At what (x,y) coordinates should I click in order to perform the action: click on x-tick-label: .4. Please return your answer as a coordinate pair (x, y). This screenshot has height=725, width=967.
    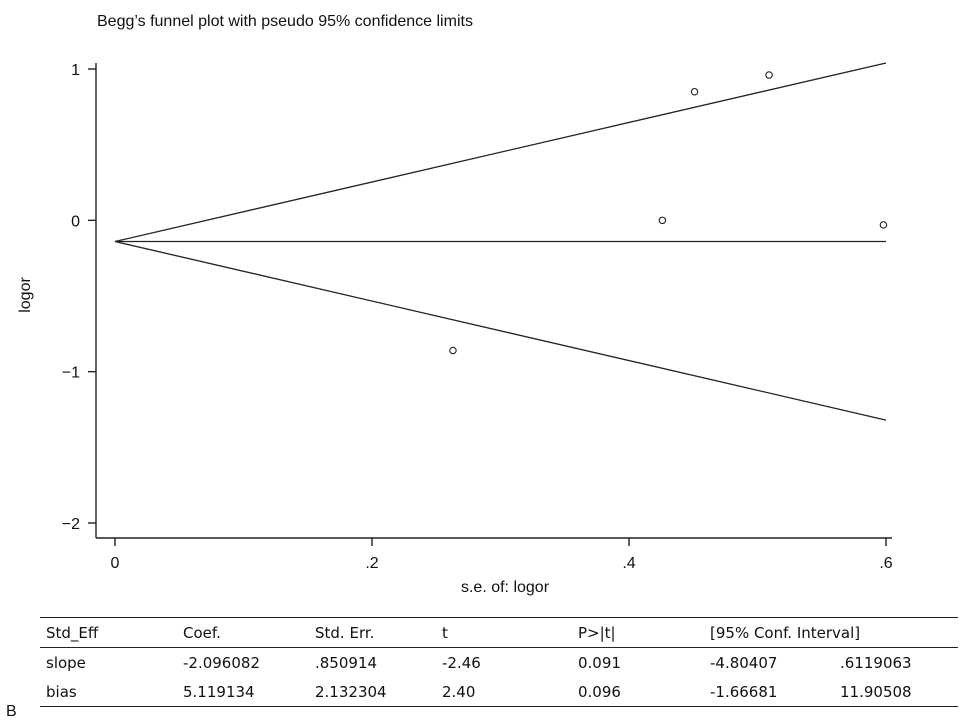
    Looking at the image, I should click on (628, 563).